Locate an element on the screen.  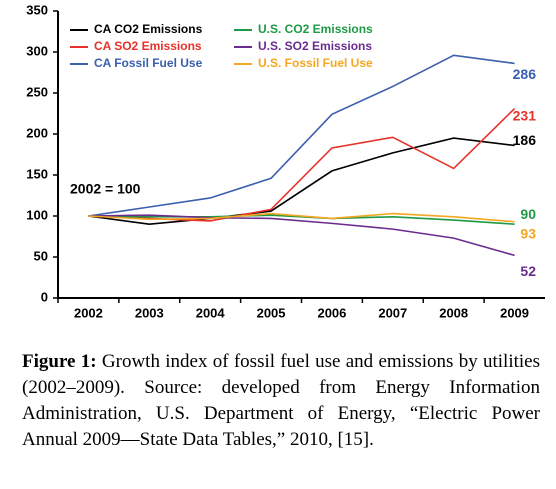
y-tick-label: 0 is located at coordinates (44, 296).